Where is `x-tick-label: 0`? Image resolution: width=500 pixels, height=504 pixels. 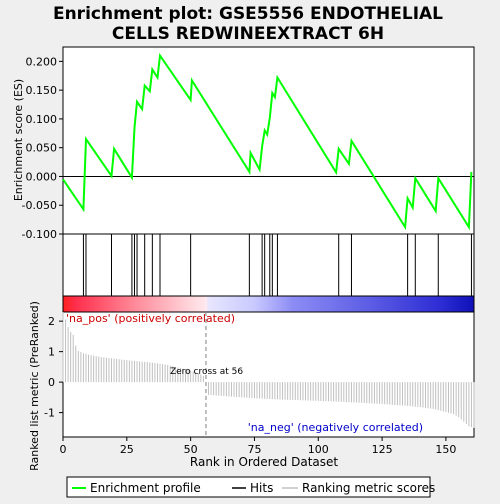
x-tick-label: 0 is located at coordinates (63, 449).